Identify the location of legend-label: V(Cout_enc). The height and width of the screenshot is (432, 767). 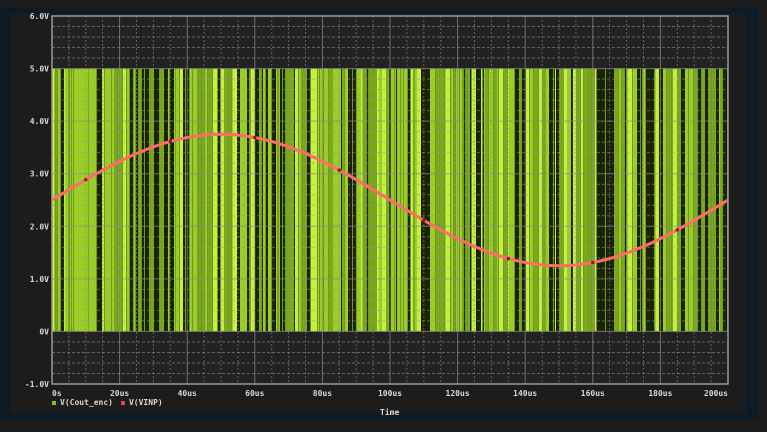
(86, 402).